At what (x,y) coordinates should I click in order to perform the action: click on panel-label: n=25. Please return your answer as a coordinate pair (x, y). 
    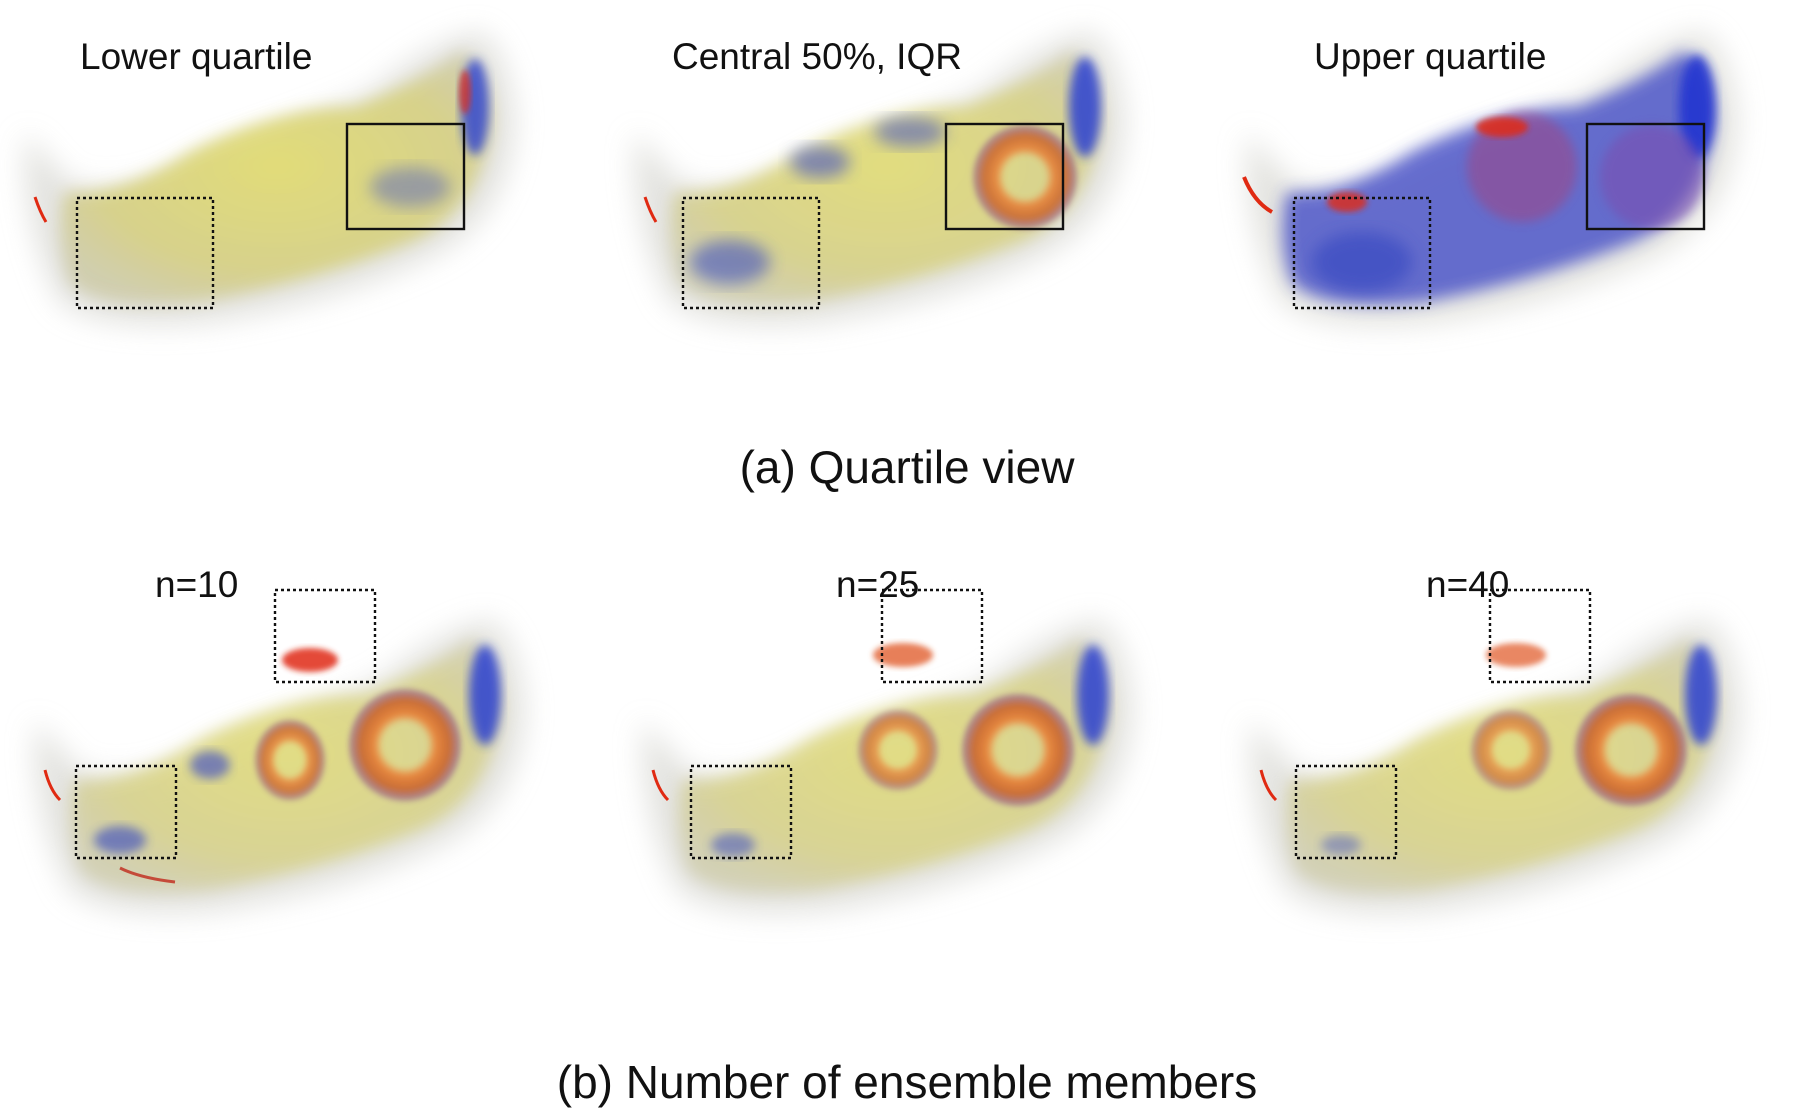
    Looking at the image, I should click on (878, 584).